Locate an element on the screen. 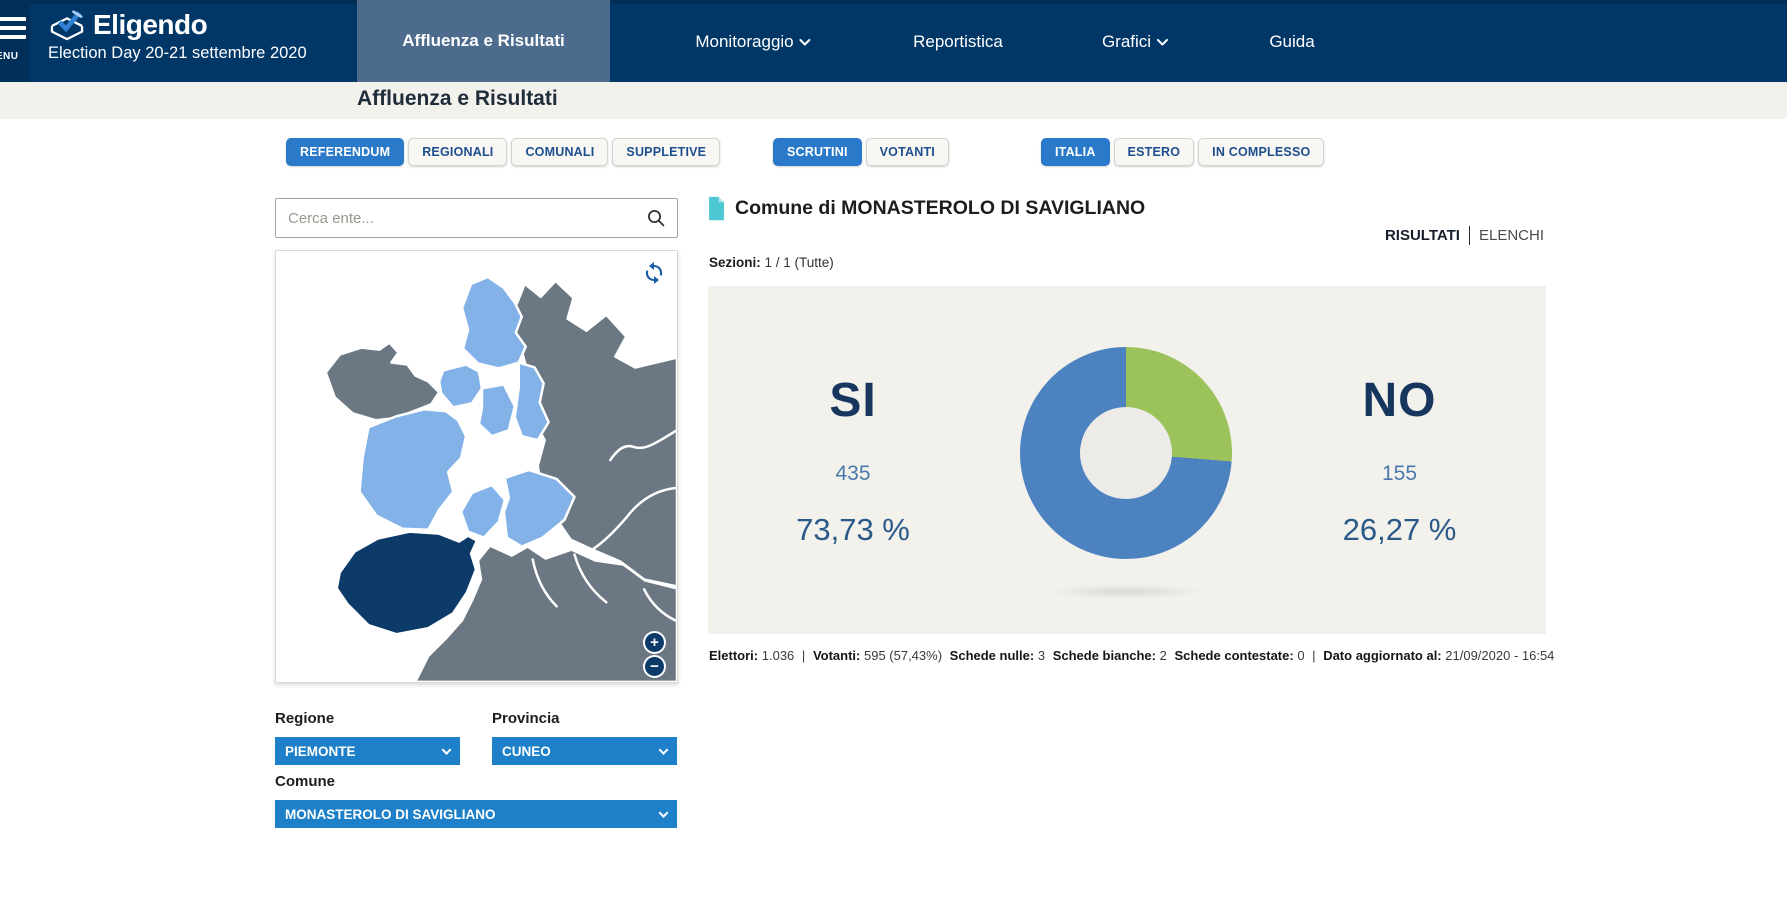 The width and height of the screenshot is (1787, 913). region-map: + − is located at coordinates (476, 466).